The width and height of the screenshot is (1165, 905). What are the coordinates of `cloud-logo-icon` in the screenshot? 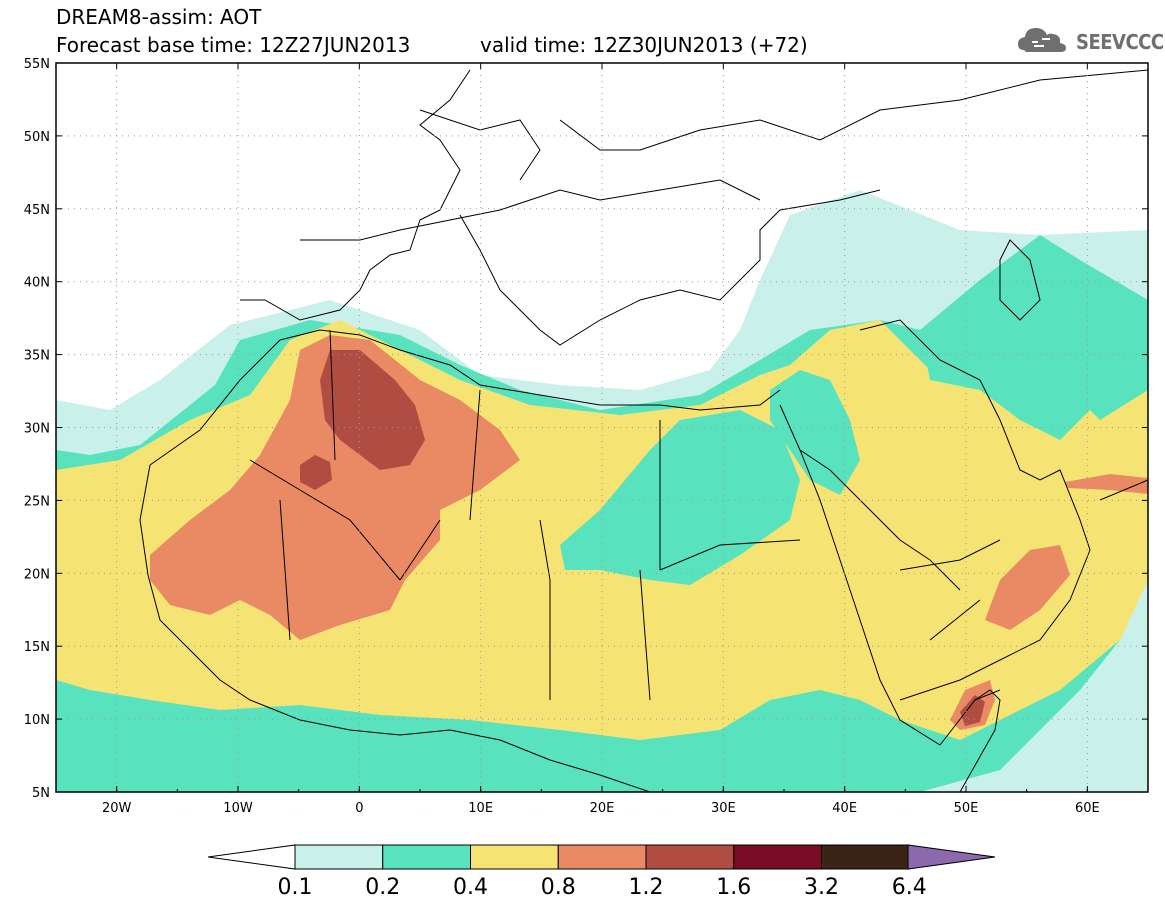 It's located at (1042, 40).